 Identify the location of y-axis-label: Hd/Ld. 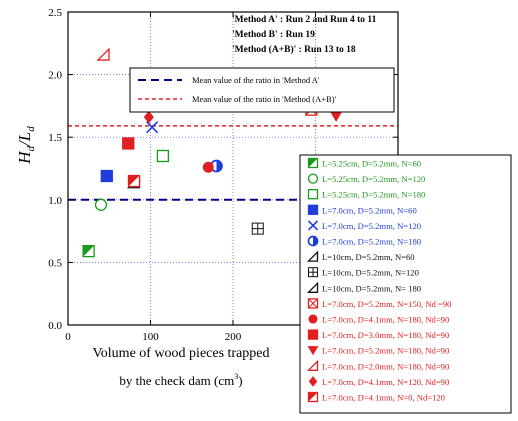
(26, 145).